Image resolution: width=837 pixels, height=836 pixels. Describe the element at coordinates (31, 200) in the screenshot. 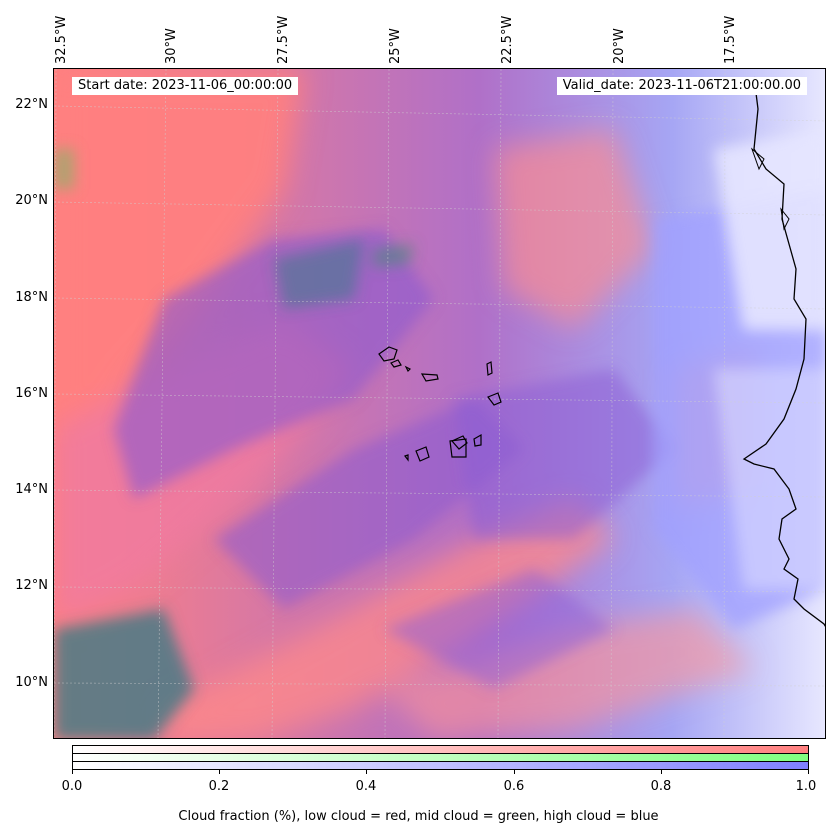

I see `lat-label-20n: 20°N` at that location.